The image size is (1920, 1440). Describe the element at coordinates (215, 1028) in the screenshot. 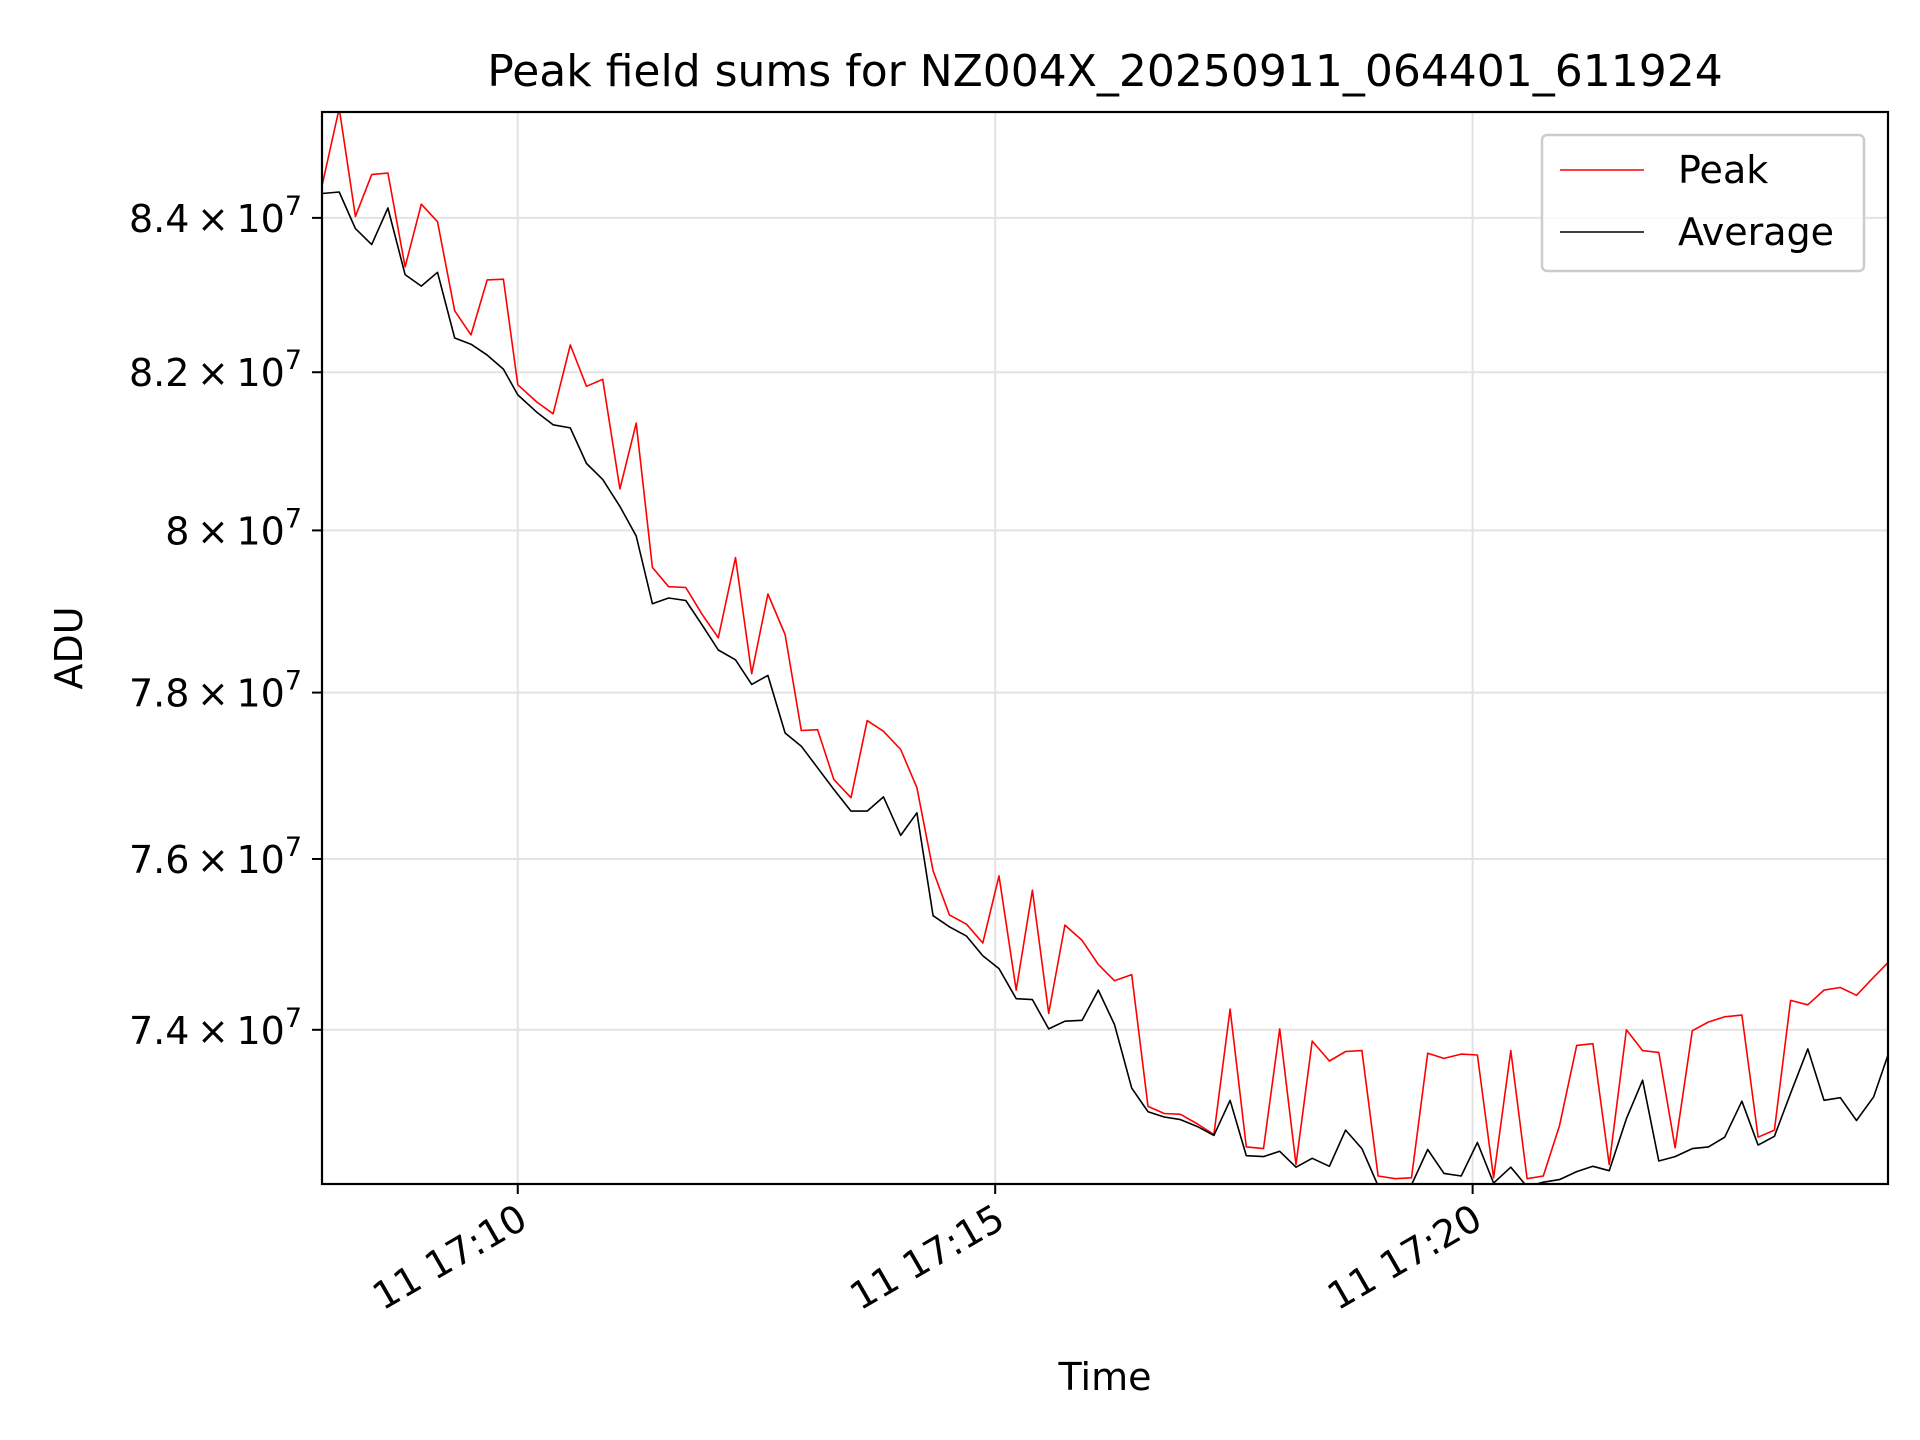

I see `y-tick-label: 7.4 × 107` at that location.